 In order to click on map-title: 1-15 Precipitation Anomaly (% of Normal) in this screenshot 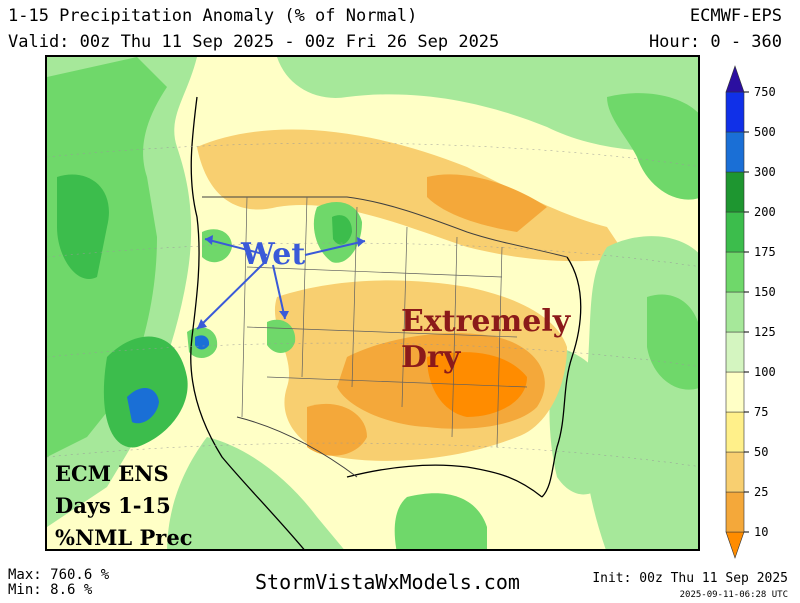, I will do `click(213, 16)`.